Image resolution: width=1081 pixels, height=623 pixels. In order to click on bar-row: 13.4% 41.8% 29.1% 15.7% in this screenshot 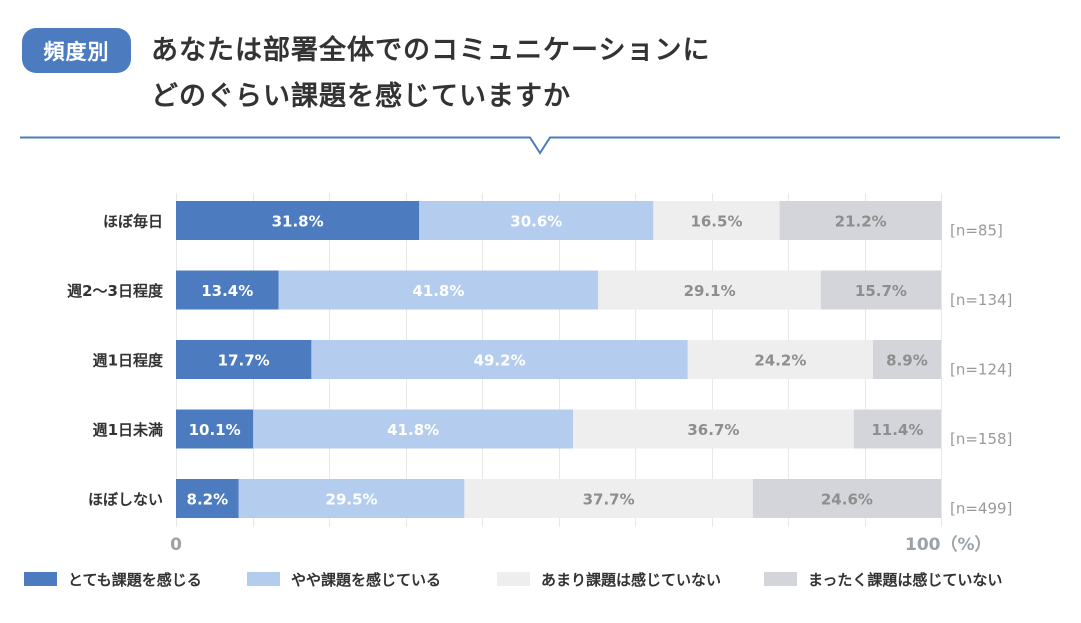, I will do `click(558, 290)`.